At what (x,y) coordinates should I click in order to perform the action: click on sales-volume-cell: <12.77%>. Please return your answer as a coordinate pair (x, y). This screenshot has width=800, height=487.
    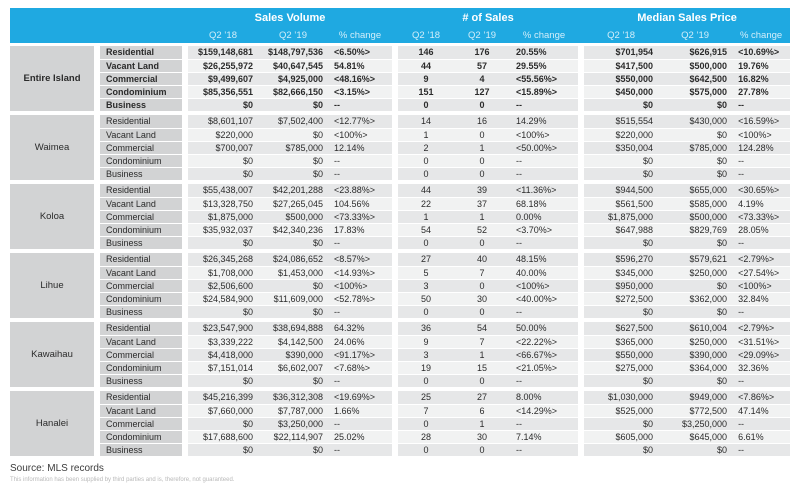
    Looking at the image, I should click on (360, 122).